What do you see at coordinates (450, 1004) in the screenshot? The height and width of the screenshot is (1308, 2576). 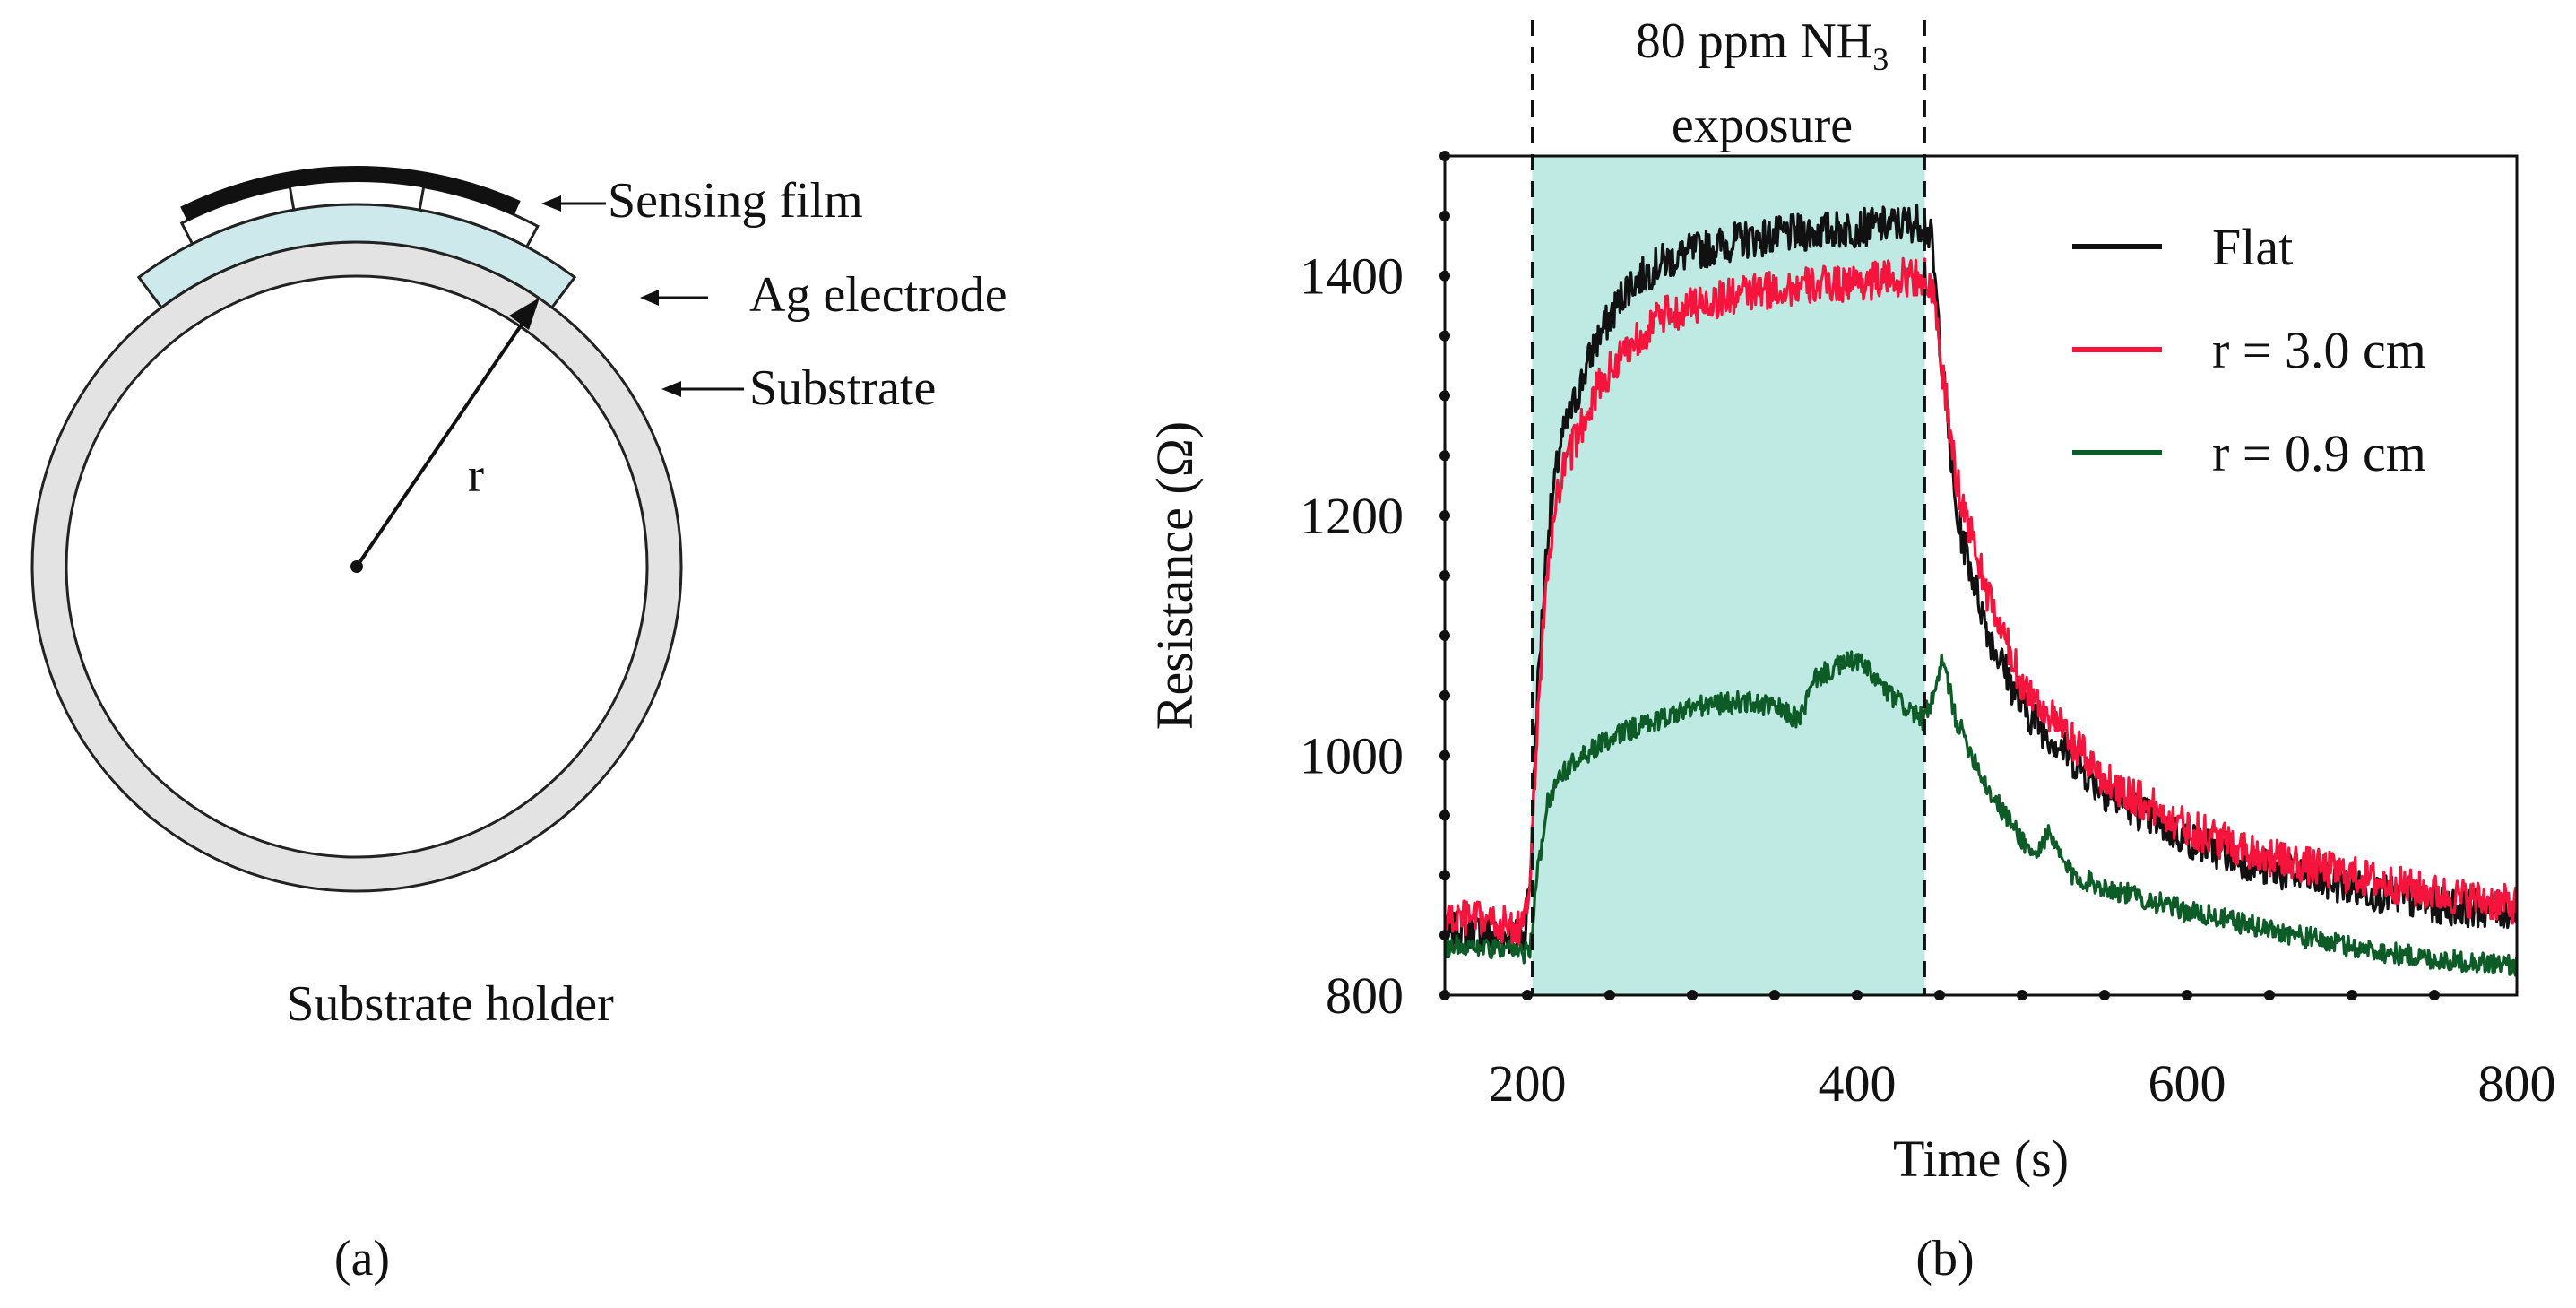 I see `substrate-holder-label: Substrate holder` at bounding box center [450, 1004].